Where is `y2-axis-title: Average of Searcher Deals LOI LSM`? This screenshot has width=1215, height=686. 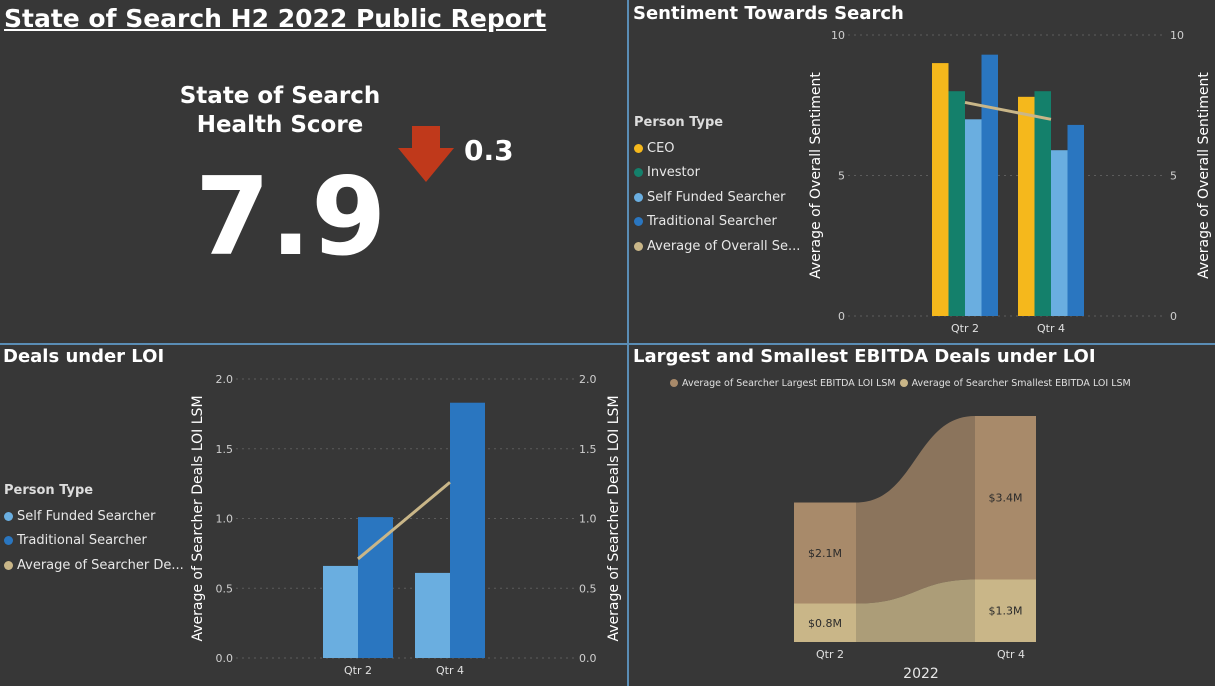
y2-axis-title: Average of Searcher Deals LOI LSM is located at coordinates (614, 518).